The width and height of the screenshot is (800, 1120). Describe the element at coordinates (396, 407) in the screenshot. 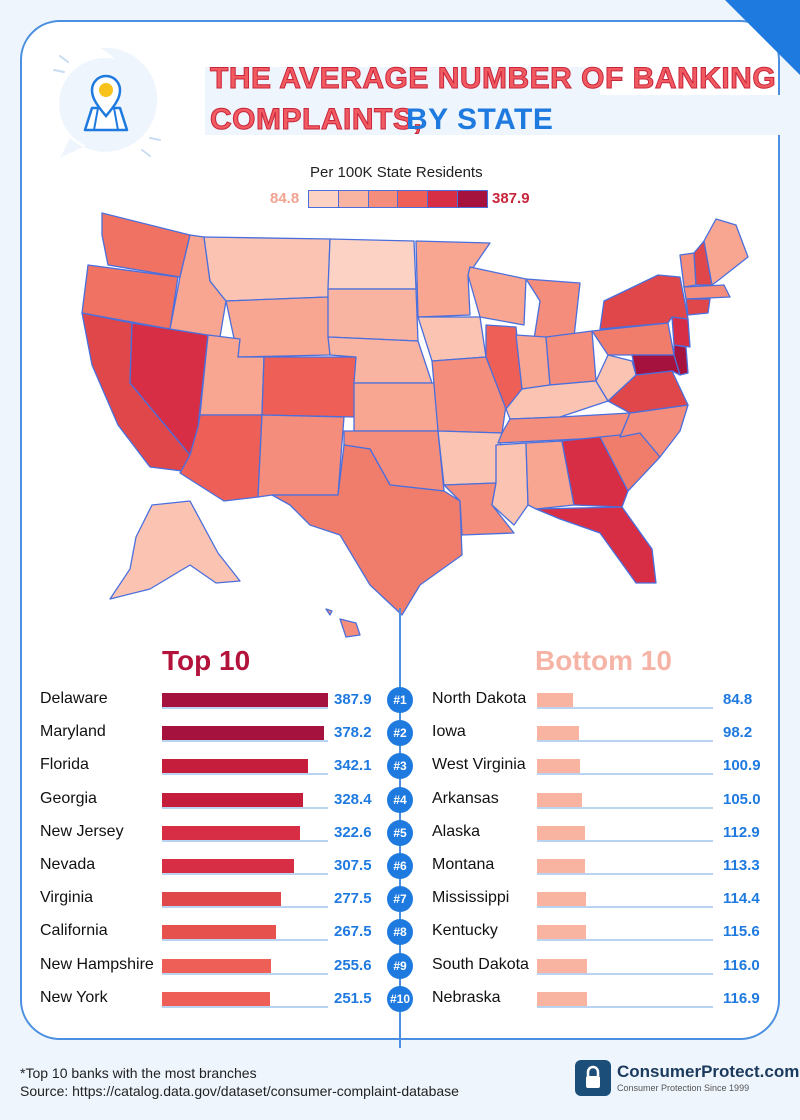

I see `state-kansas` at that location.